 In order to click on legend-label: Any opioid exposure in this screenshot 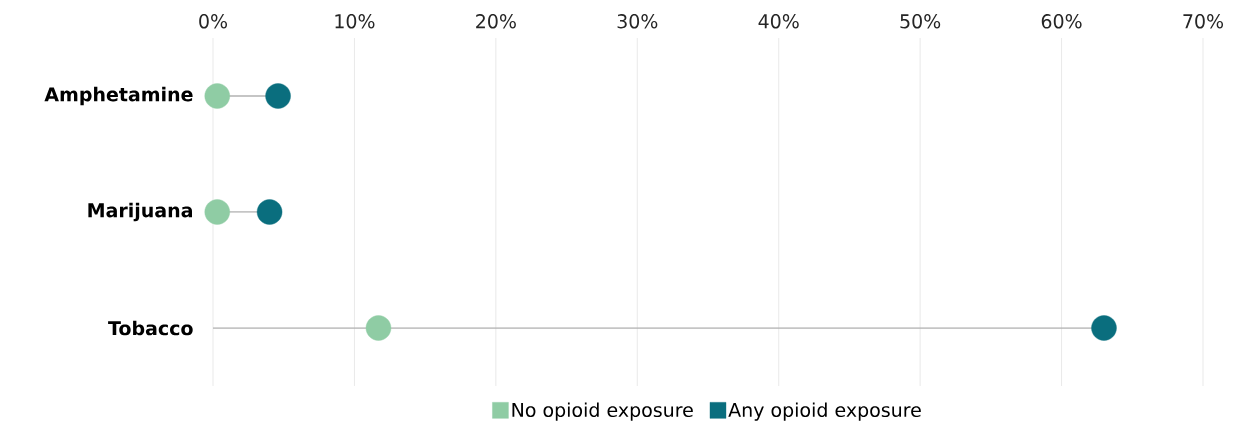, I will do `click(824, 411)`.